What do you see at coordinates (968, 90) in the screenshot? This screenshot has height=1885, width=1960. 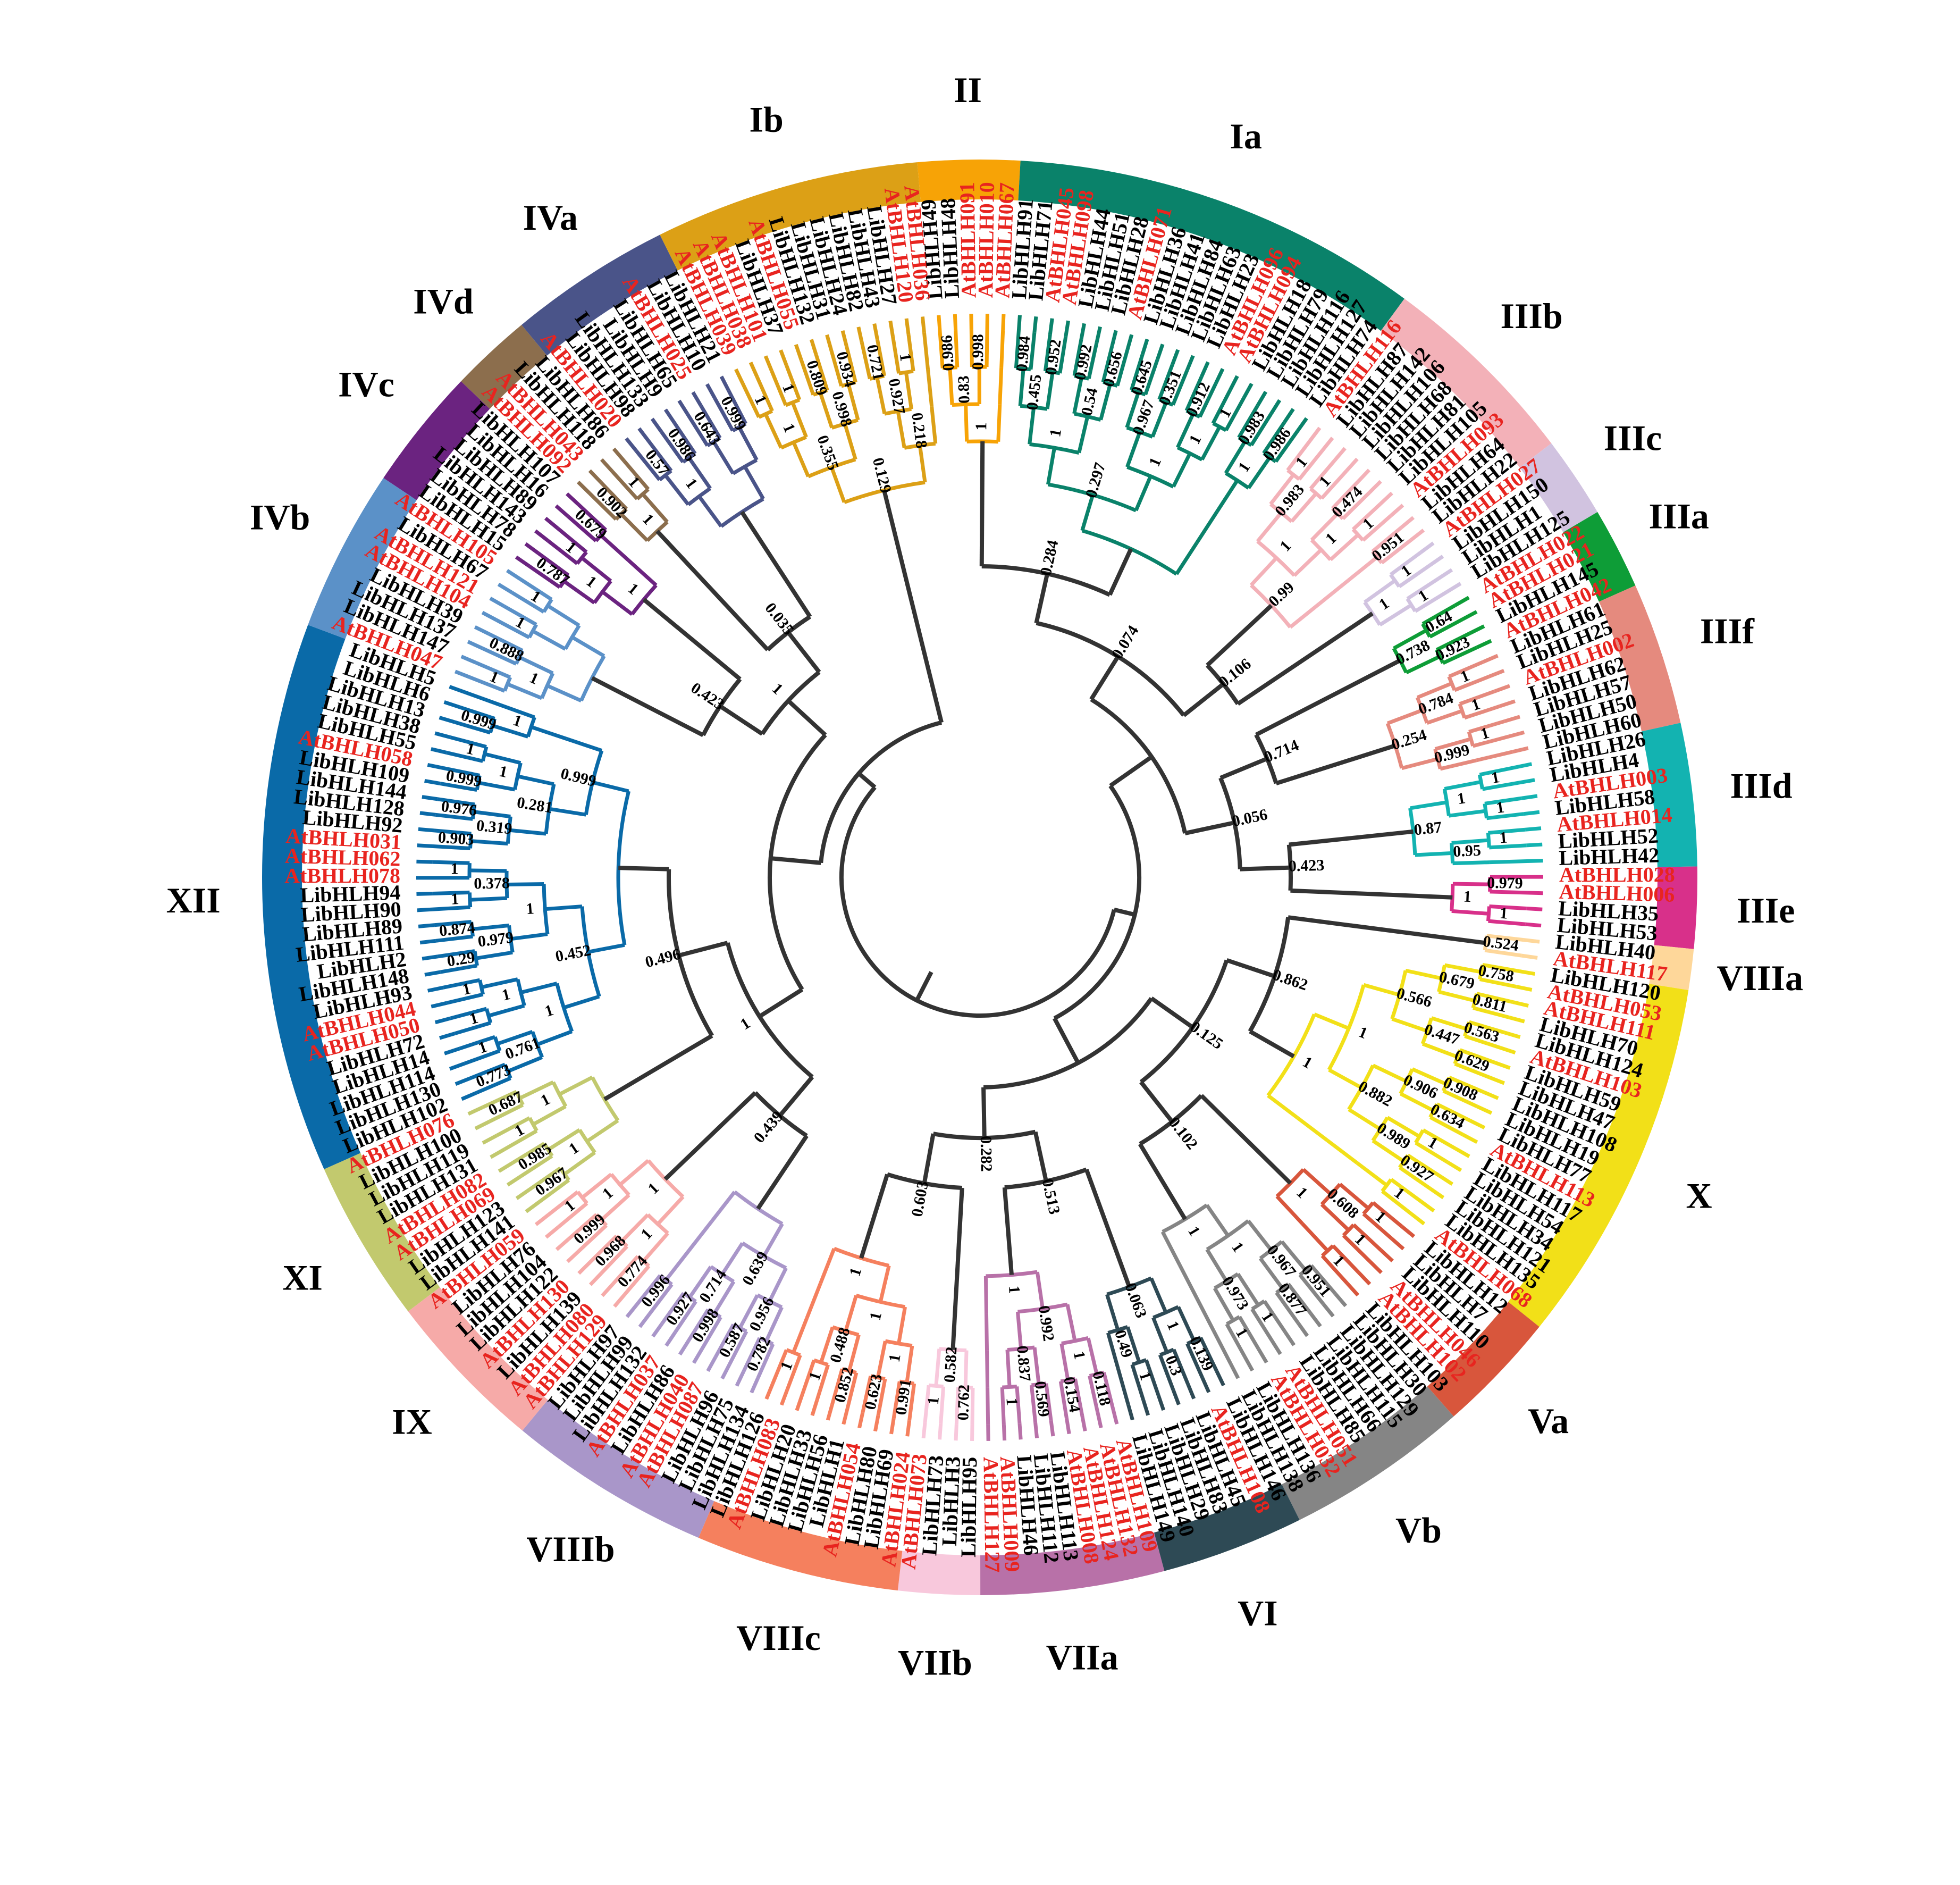 I see `group-label-II: II` at bounding box center [968, 90].